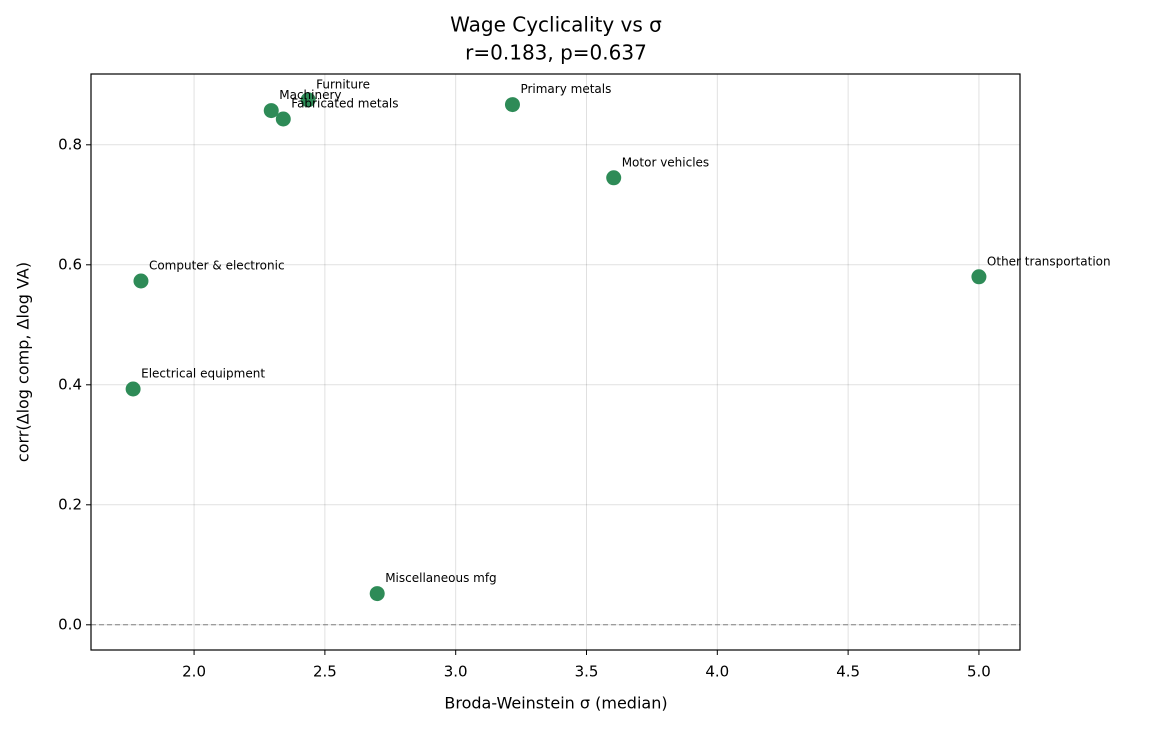  Describe the element at coordinates (587, 672) in the screenshot. I see `x-tick-label: 3.5` at that location.